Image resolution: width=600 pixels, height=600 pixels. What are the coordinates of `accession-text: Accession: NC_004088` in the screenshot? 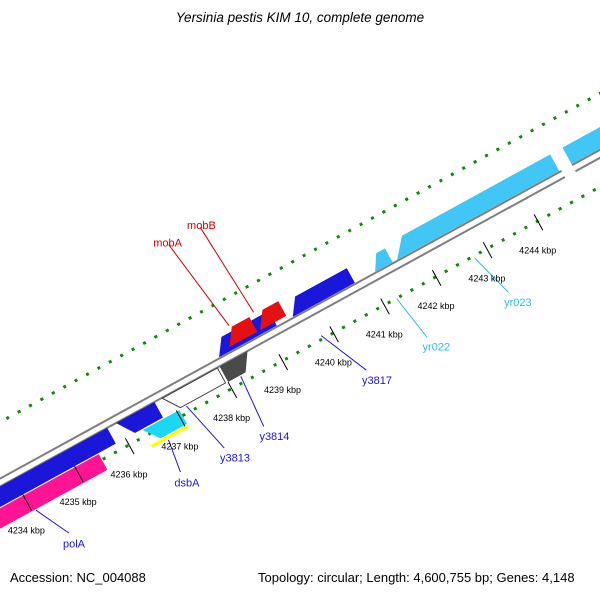 It's located at (78, 577).